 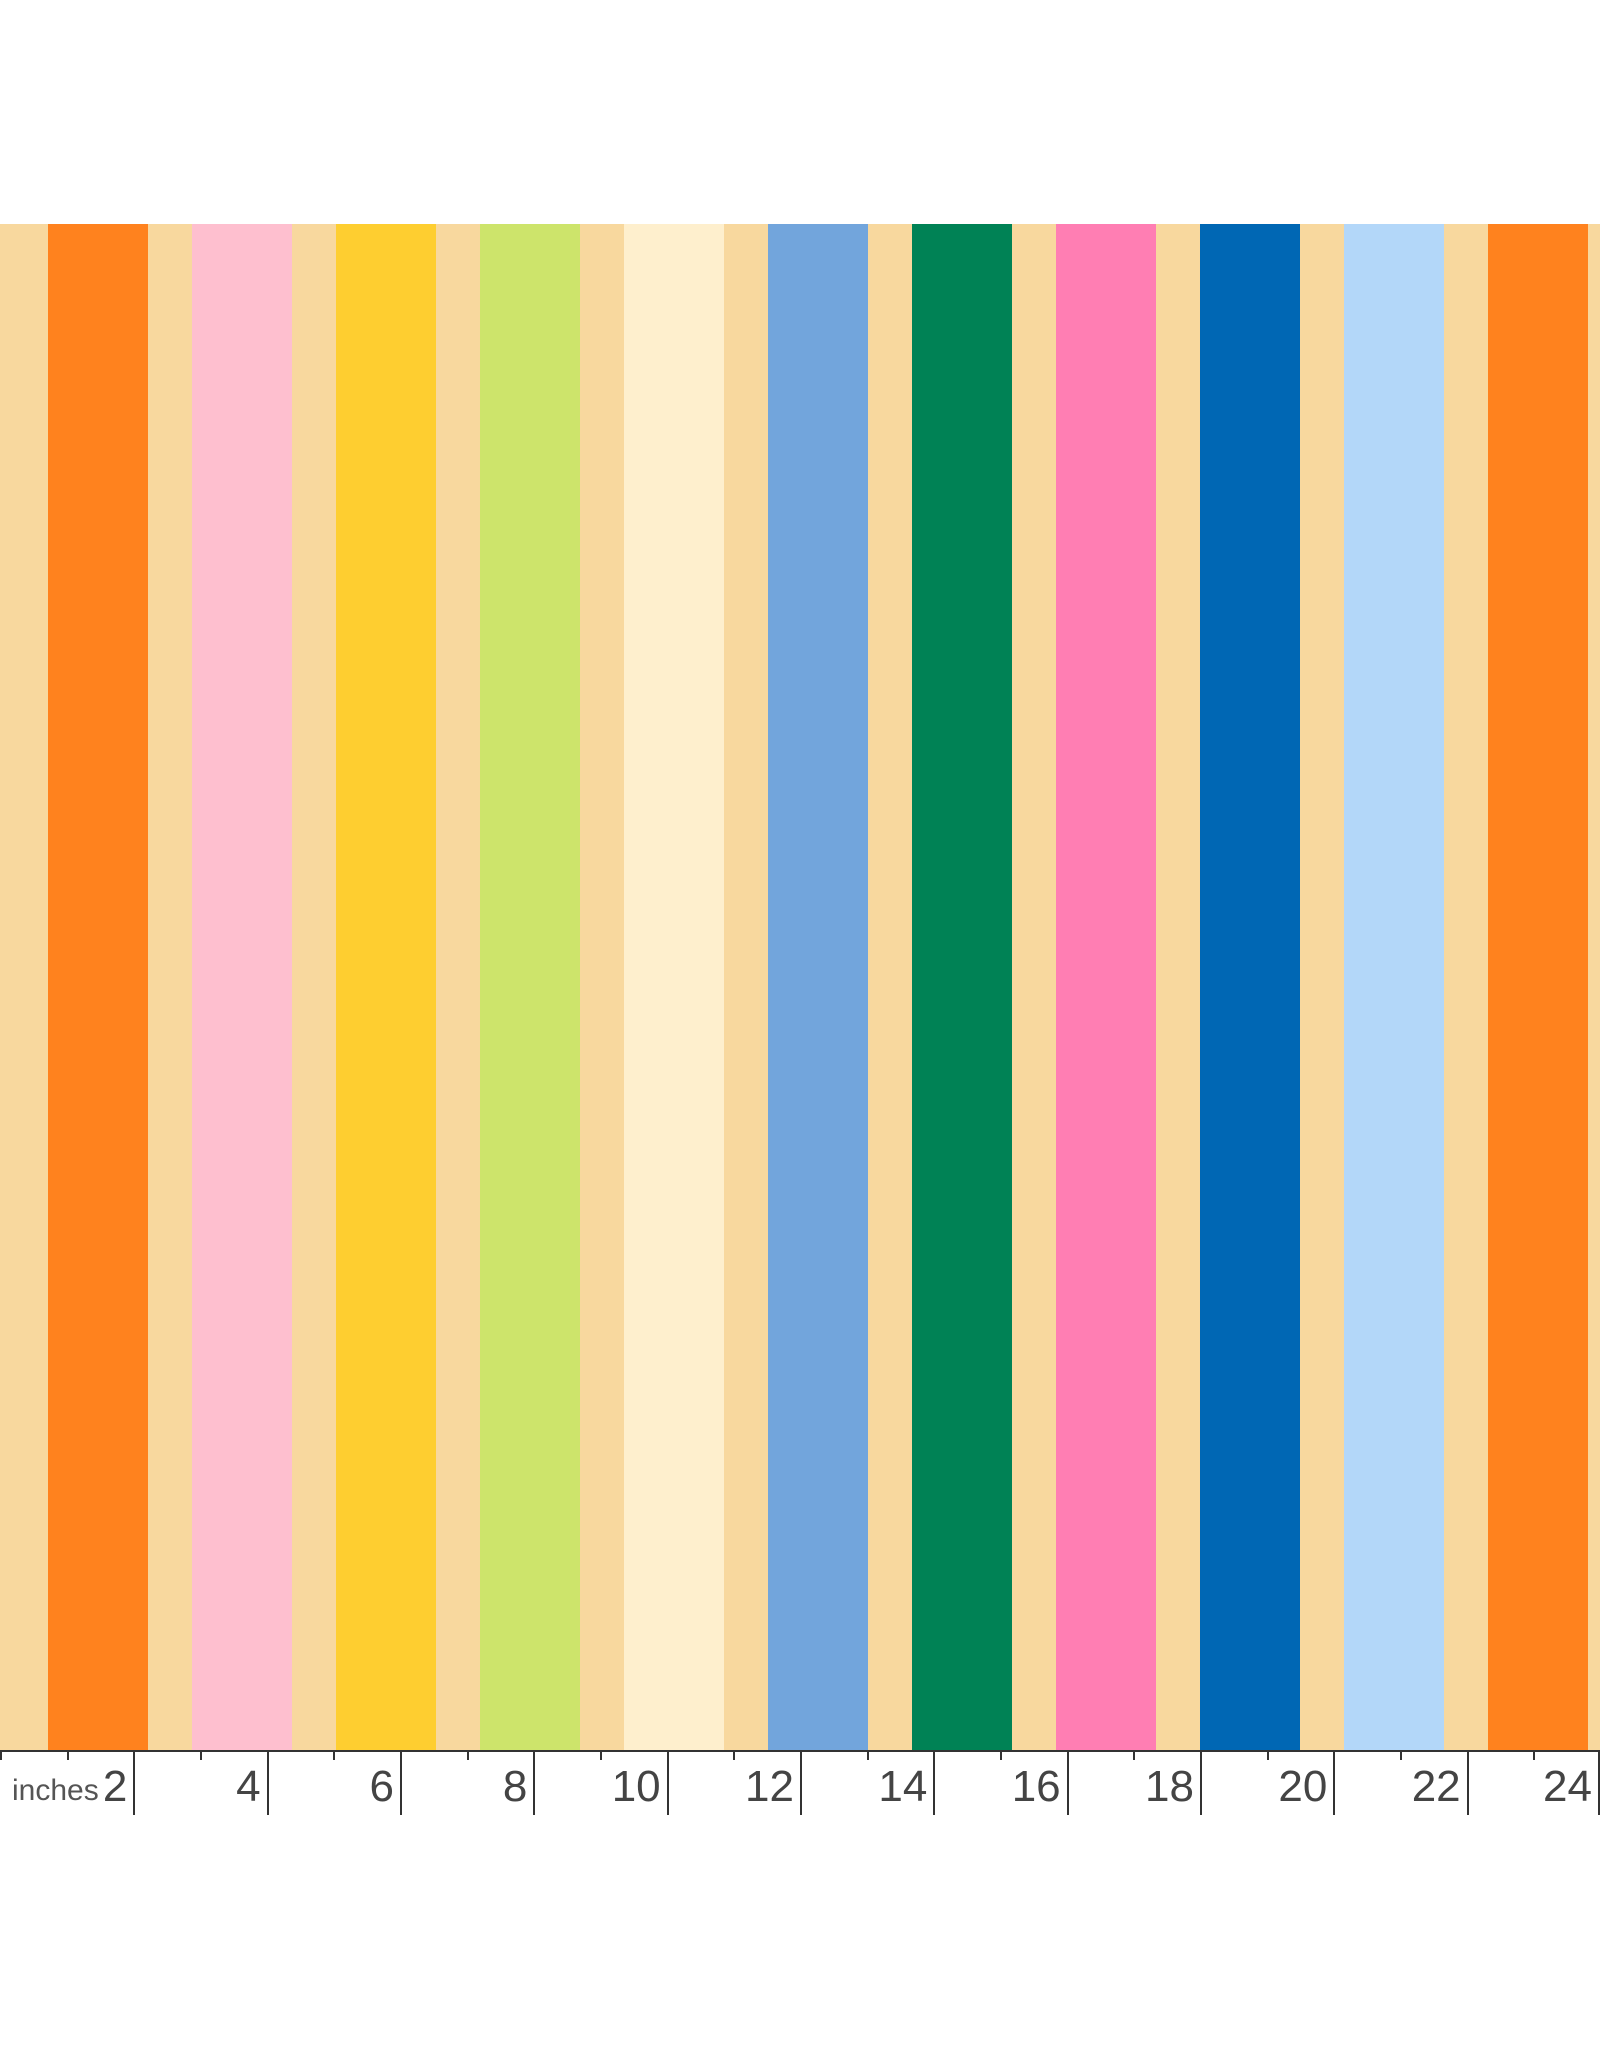 I want to click on ruler-tick-label: 8, so click(x=515, y=1786).